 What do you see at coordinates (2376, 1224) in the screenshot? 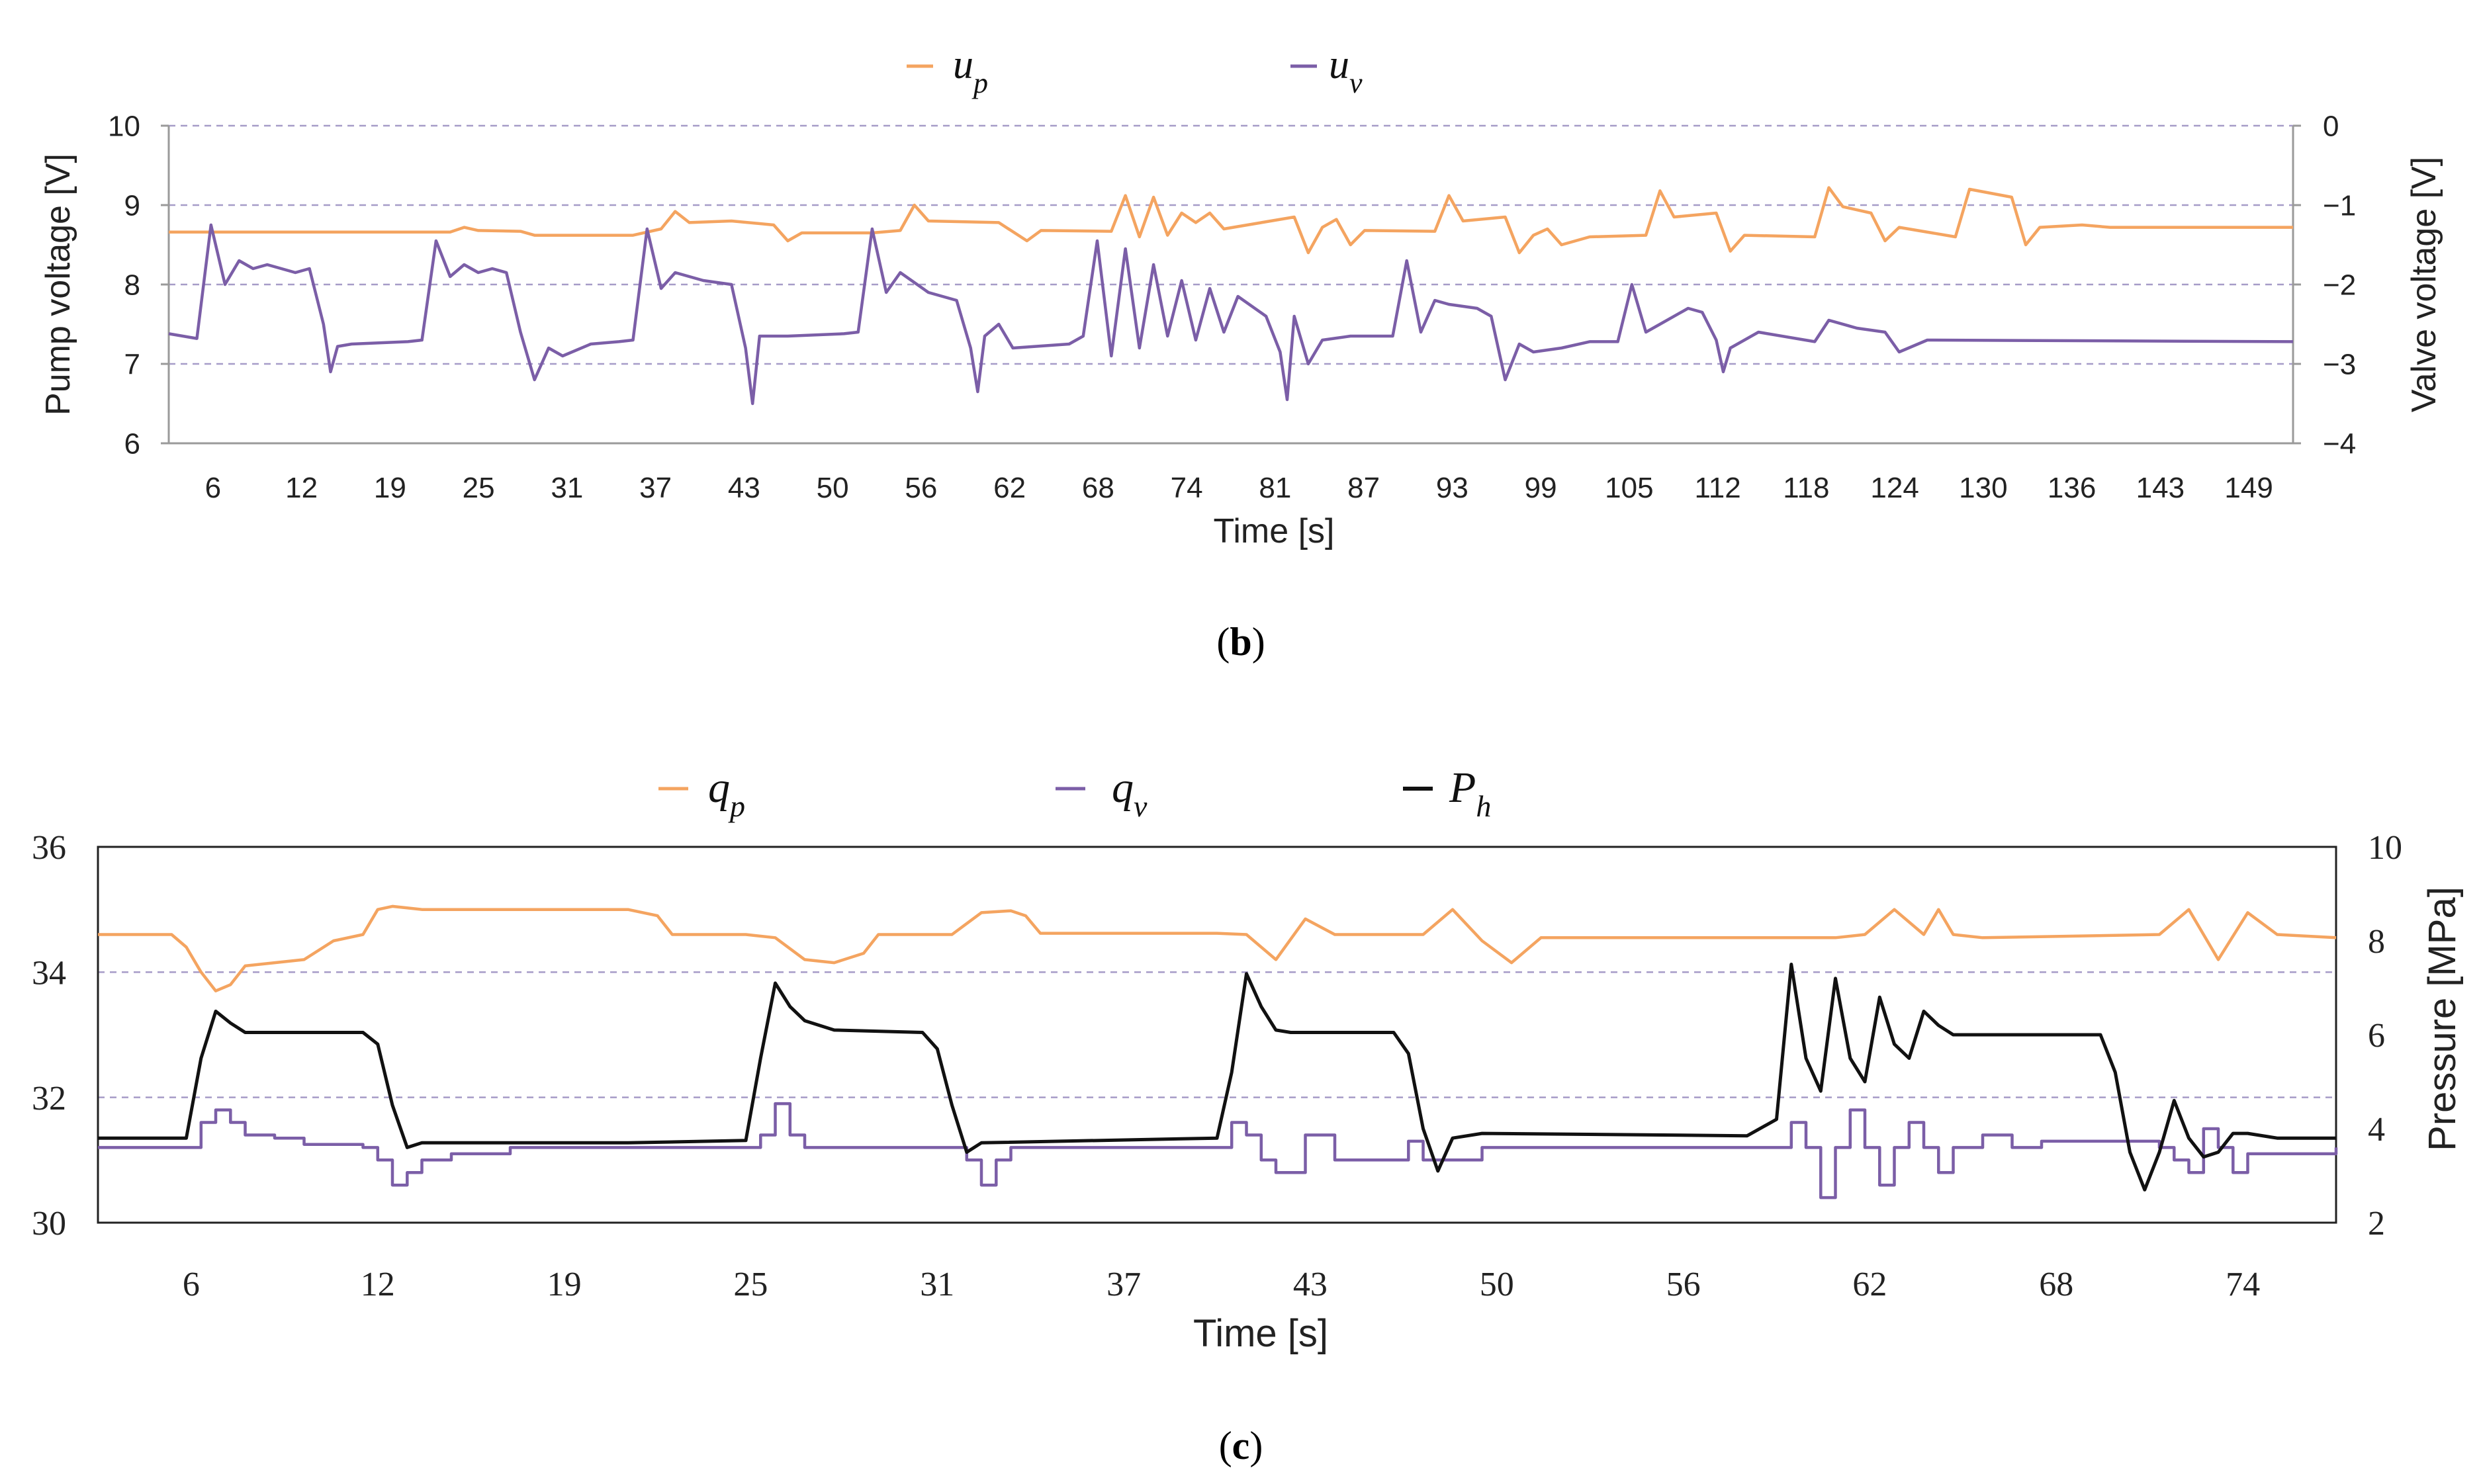
I see `y-tick-label-right: 2` at bounding box center [2376, 1224].